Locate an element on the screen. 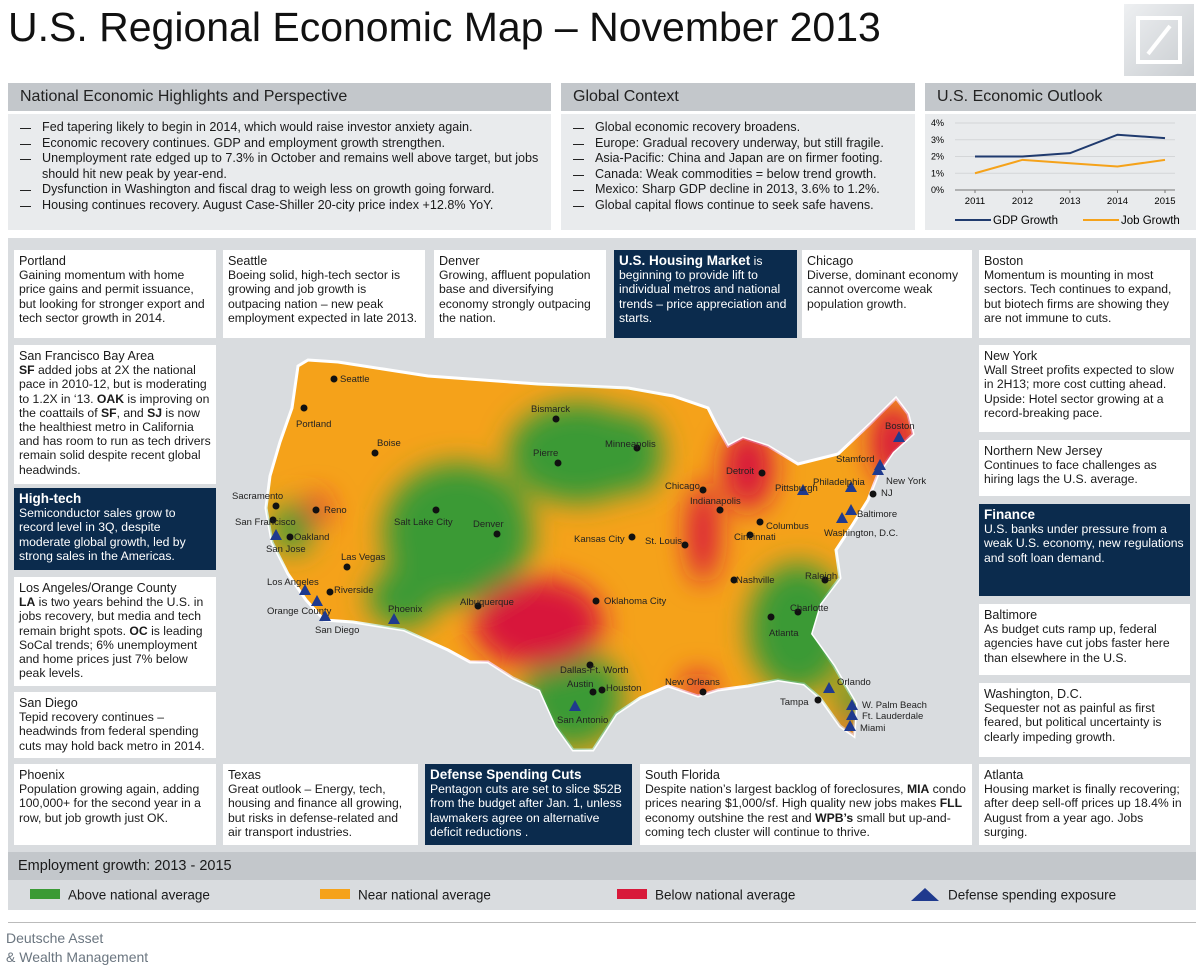 The width and height of the screenshot is (1200, 968). city-label: Cincinnati is located at coordinates (755, 537).